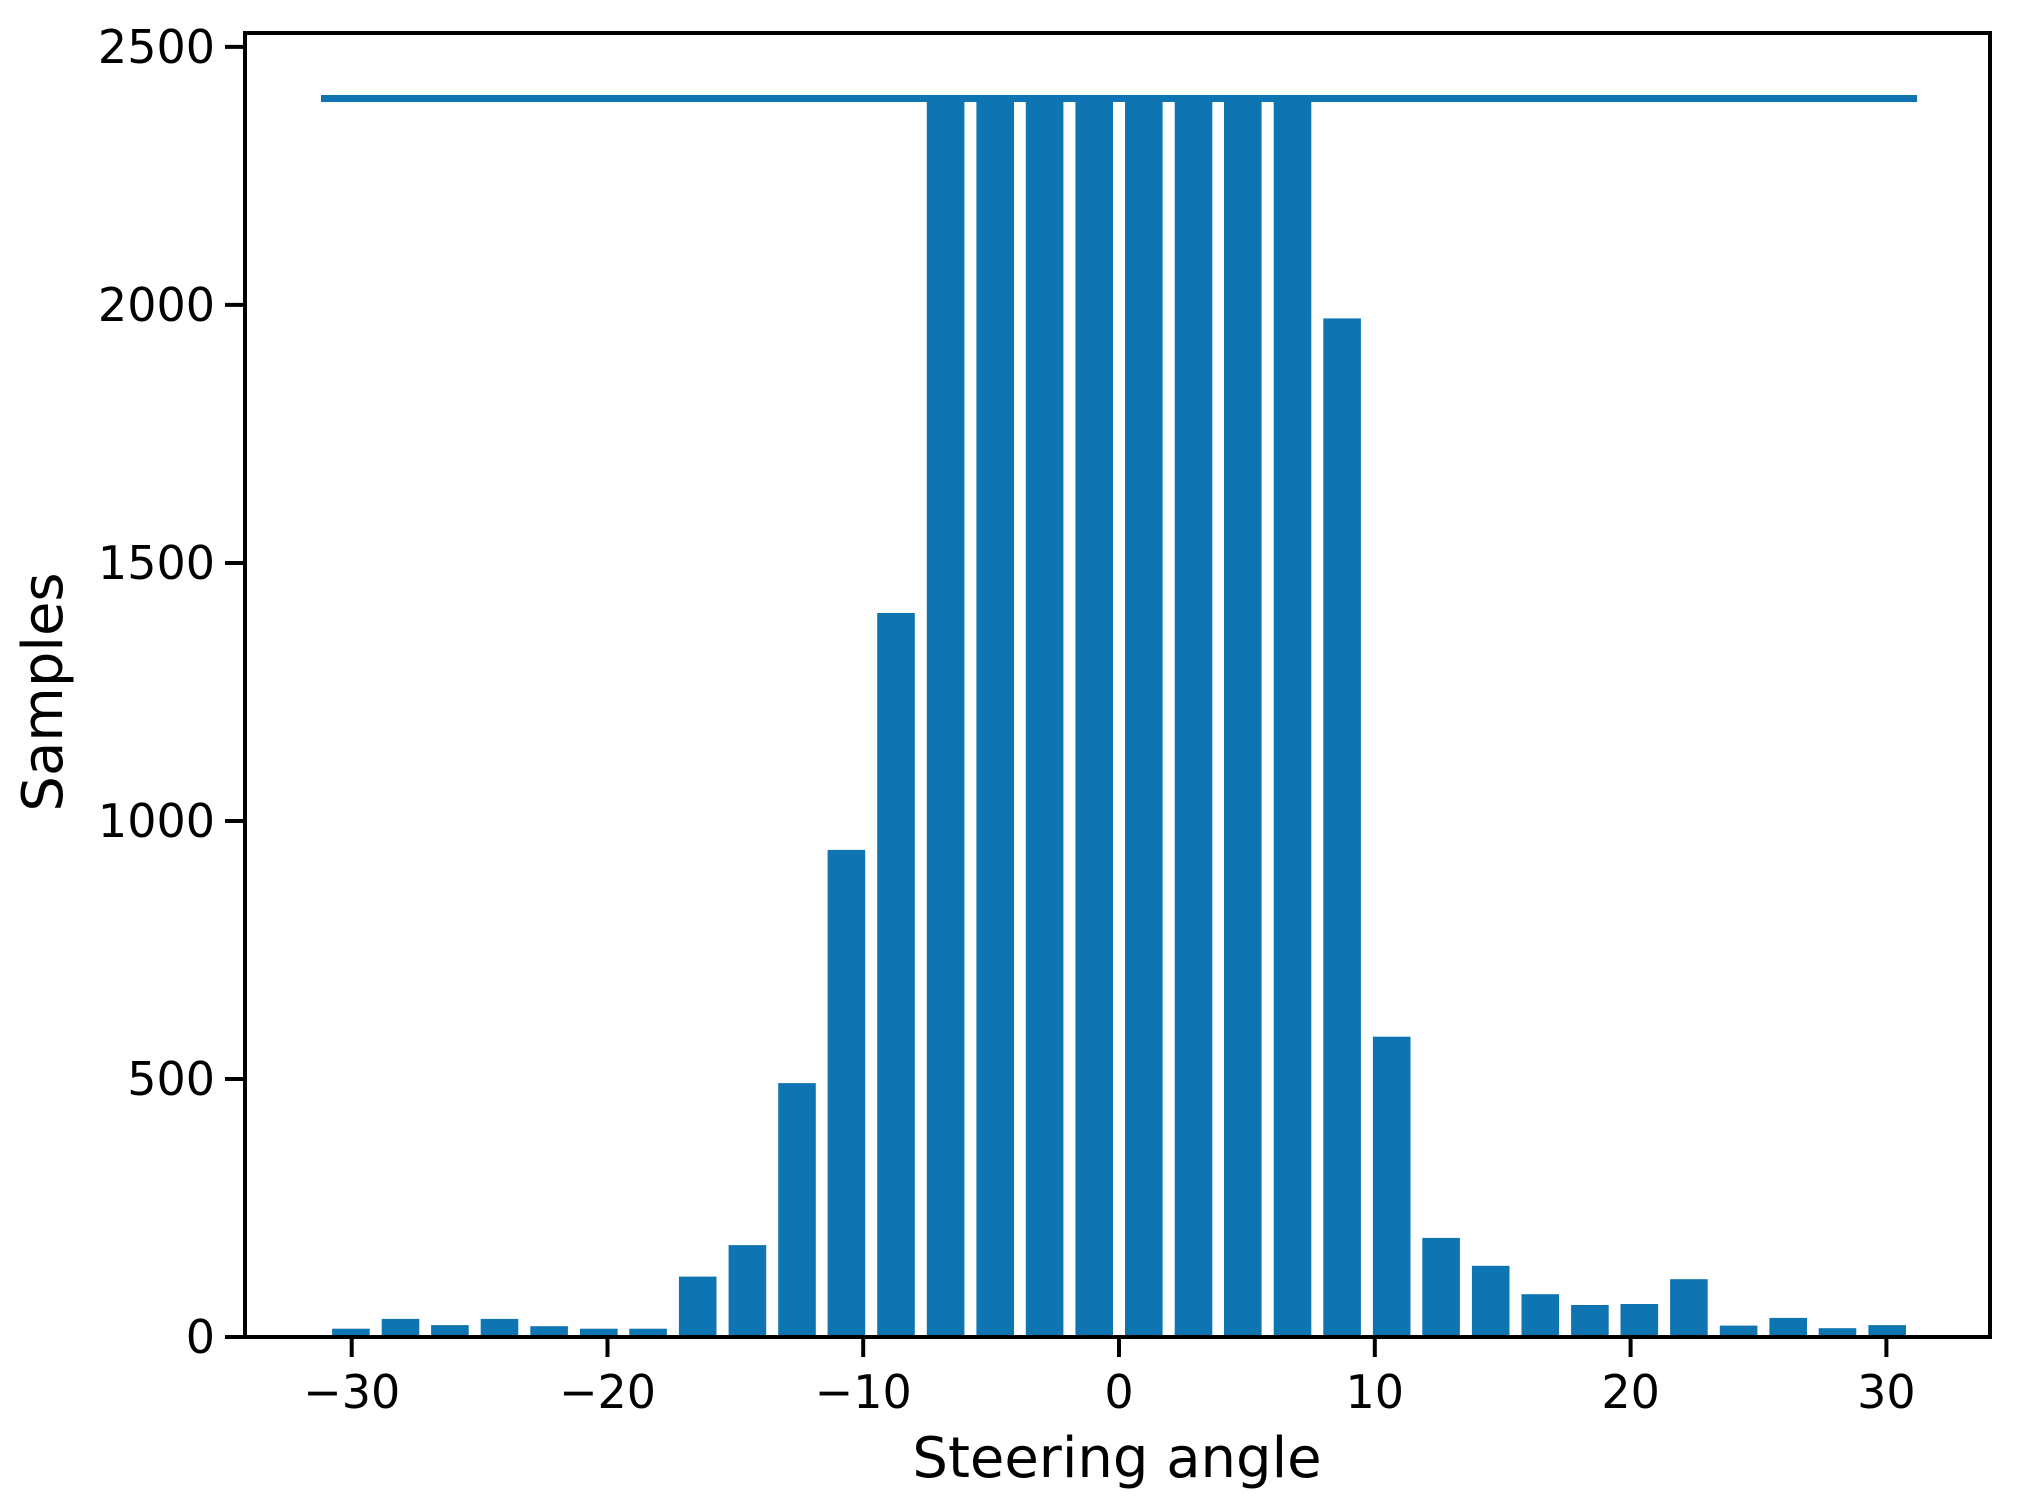 This screenshot has height=1503, width=2019. What do you see at coordinates (156, 305) in the screenshot?
I see `y-tick-label: 2000` at bounding box center [156, 305].